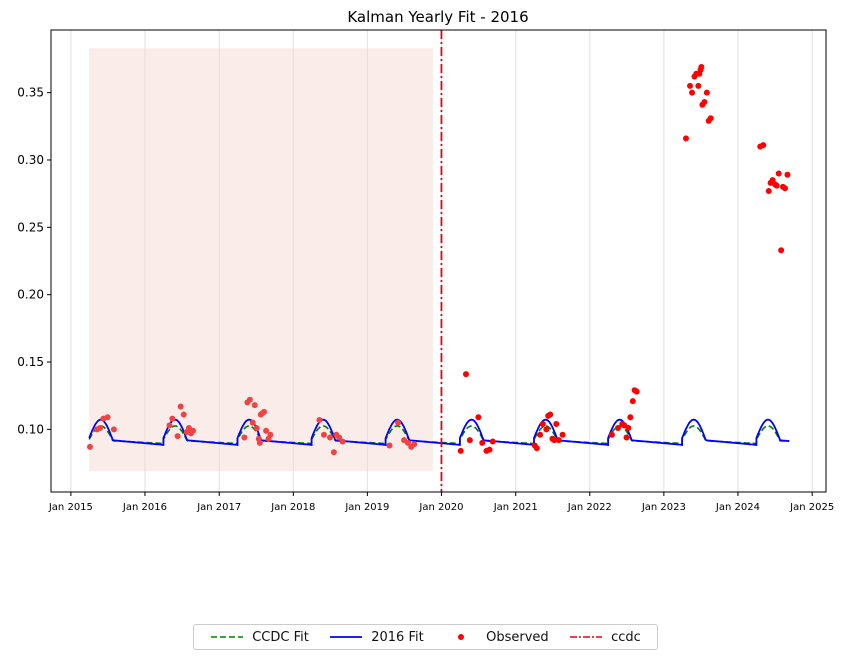  Describe the element at coordinates (439, 432) in the screenshot. I see `kalman-2016-fit-line` at that location.